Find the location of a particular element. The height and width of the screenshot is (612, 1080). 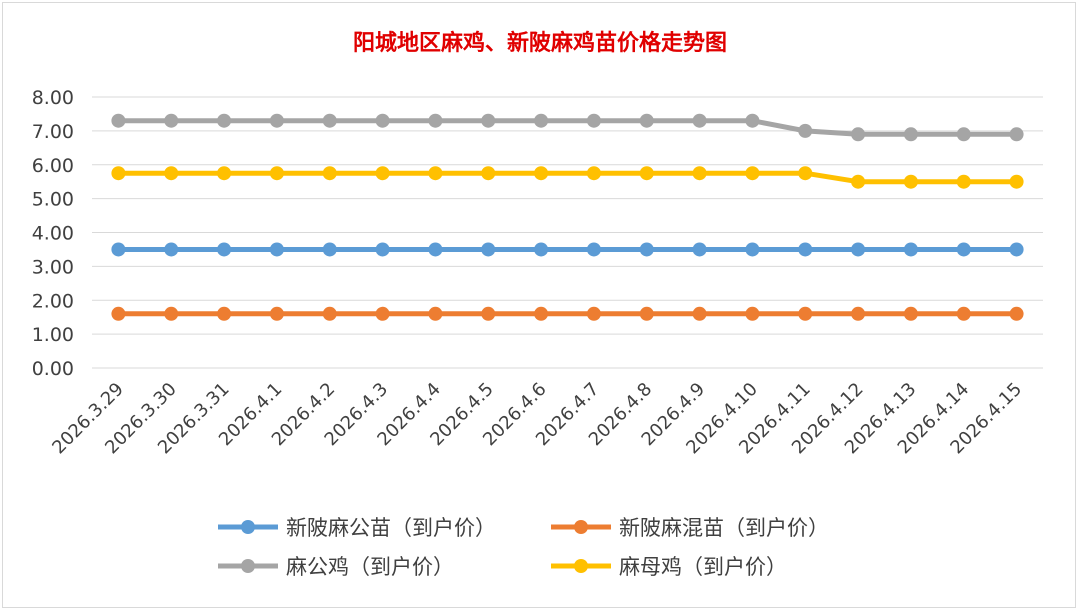

legend-item: 新陂麻公苗（到户价） is located at coordinates (357, 528).